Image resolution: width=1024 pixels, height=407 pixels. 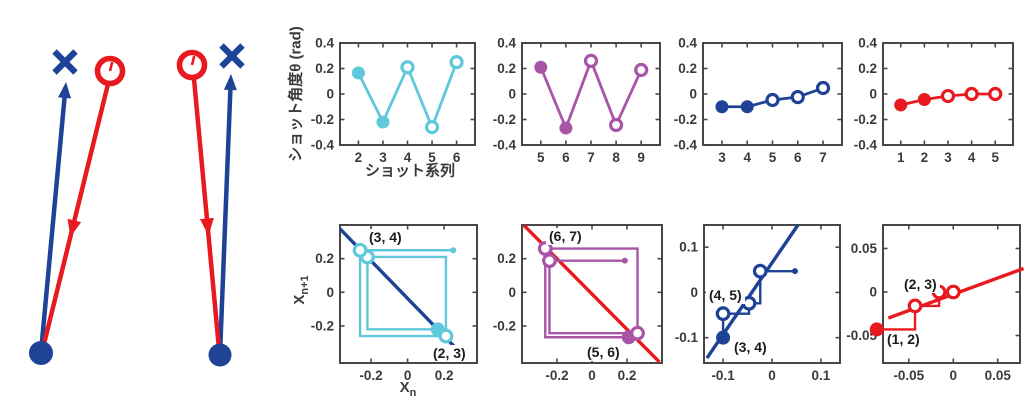 What do you see at coordinates (861, 335) in the screenshot?
I see `y-tick-label: -0.05` at bounding box center [861, 335].